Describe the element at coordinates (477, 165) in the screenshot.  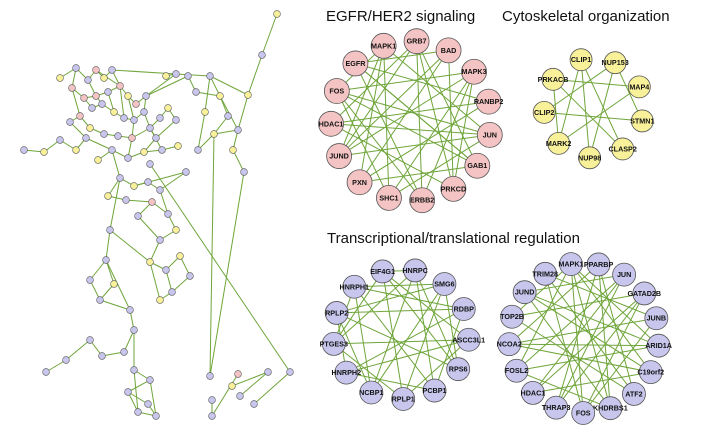
I see `gene-node-gab1: GAB1` at that location.